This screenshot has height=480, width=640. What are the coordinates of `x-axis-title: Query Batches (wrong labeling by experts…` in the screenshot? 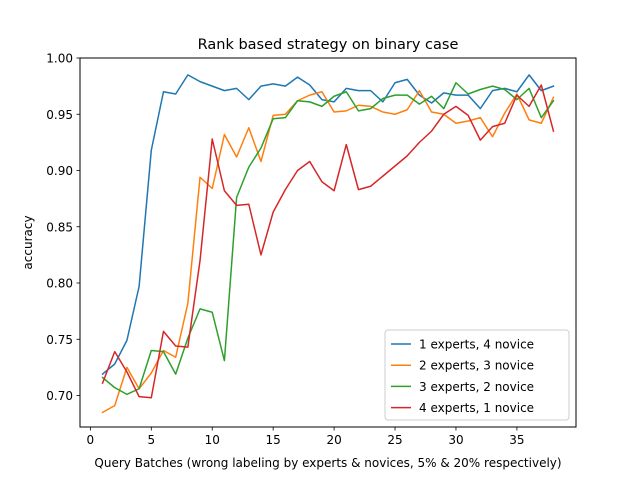 It's located at (327, 463).